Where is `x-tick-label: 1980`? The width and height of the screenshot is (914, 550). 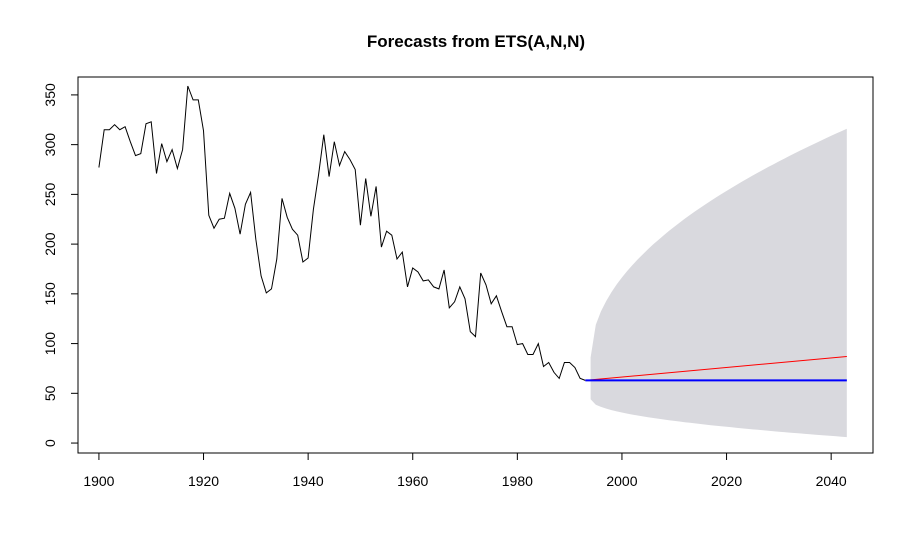 x-tick-label: 1980 is located at coordinates (517, 481).